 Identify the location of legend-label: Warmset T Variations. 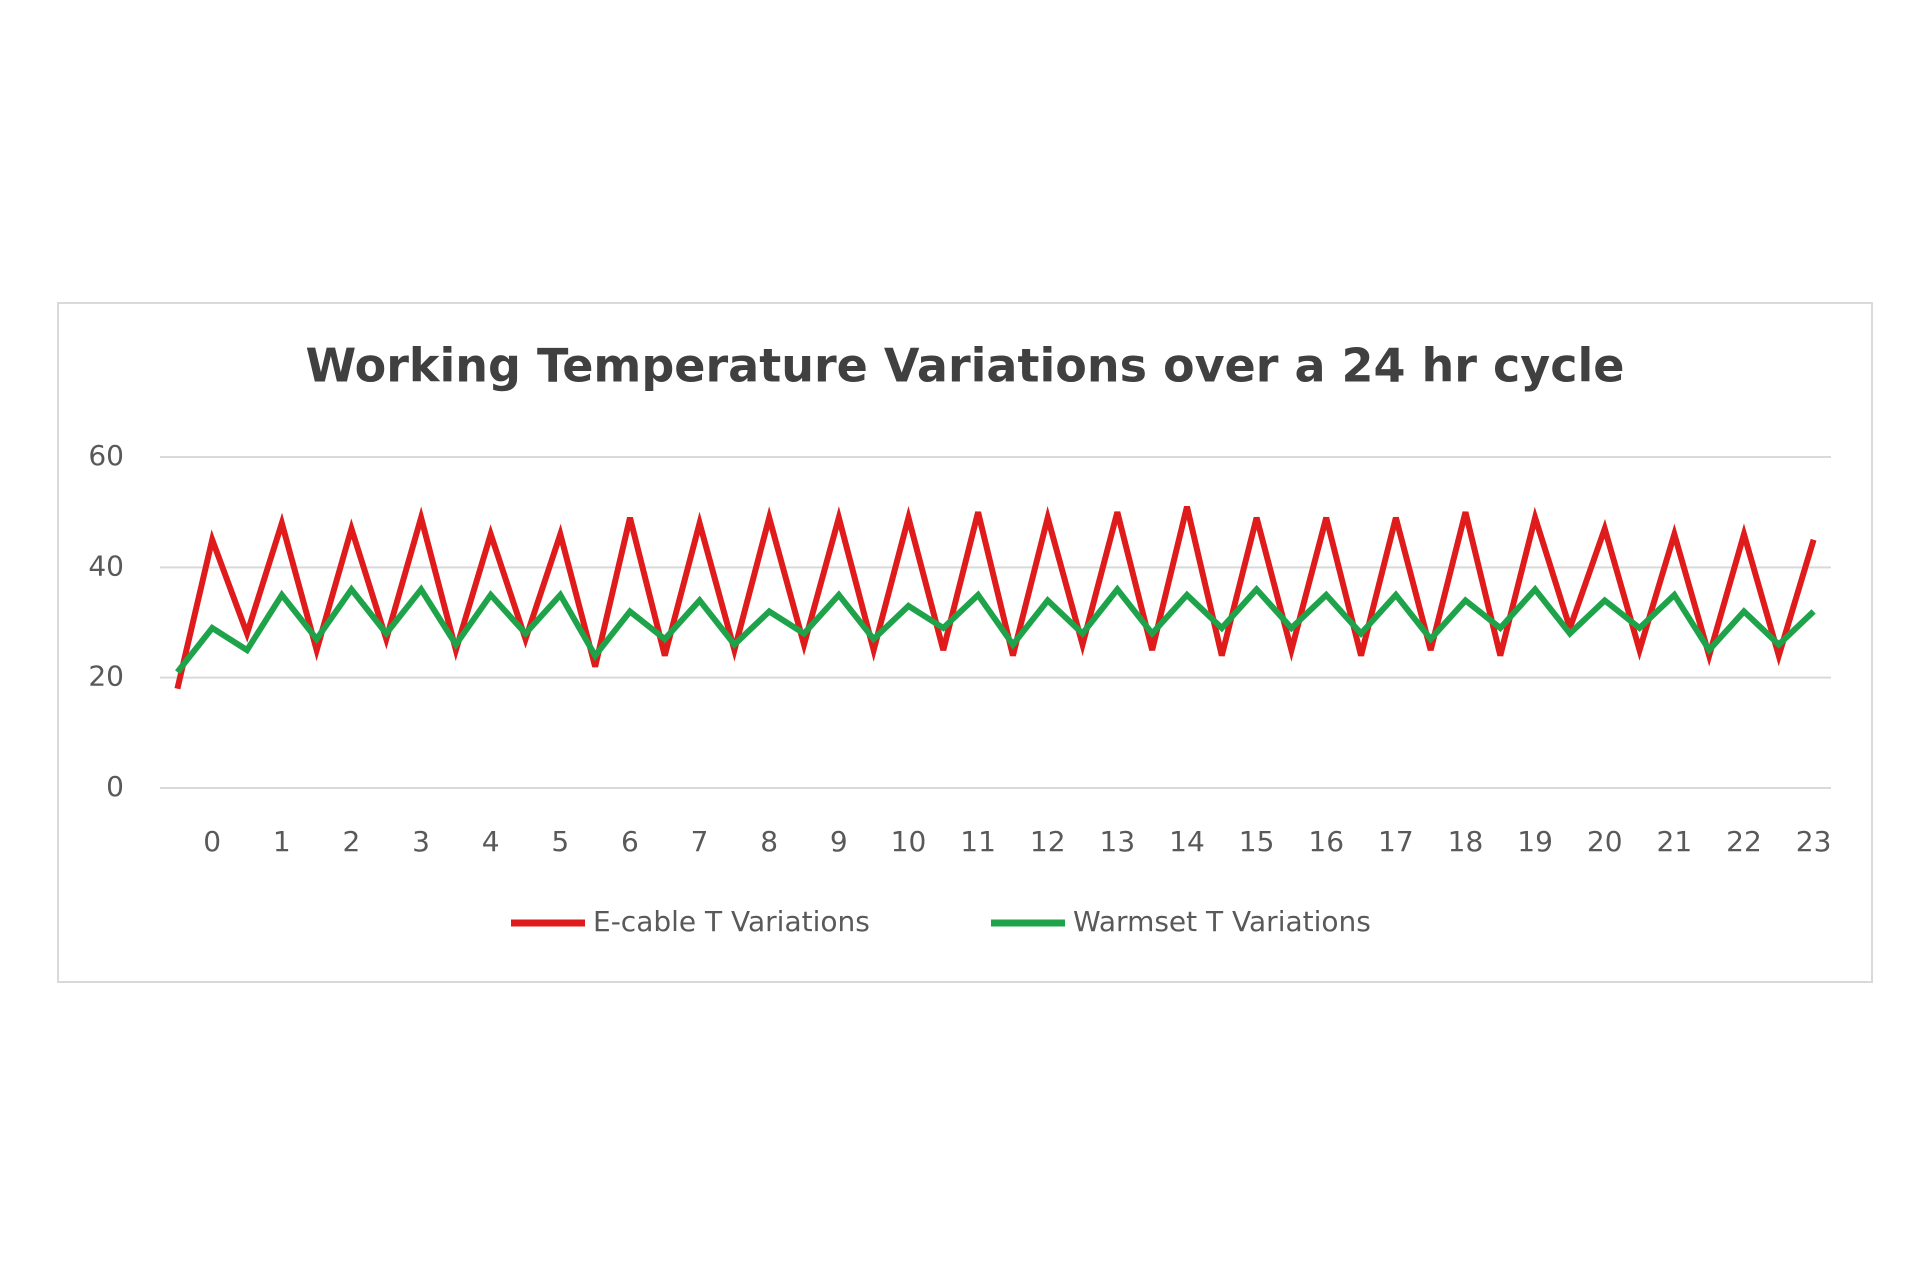
(1222, 921).